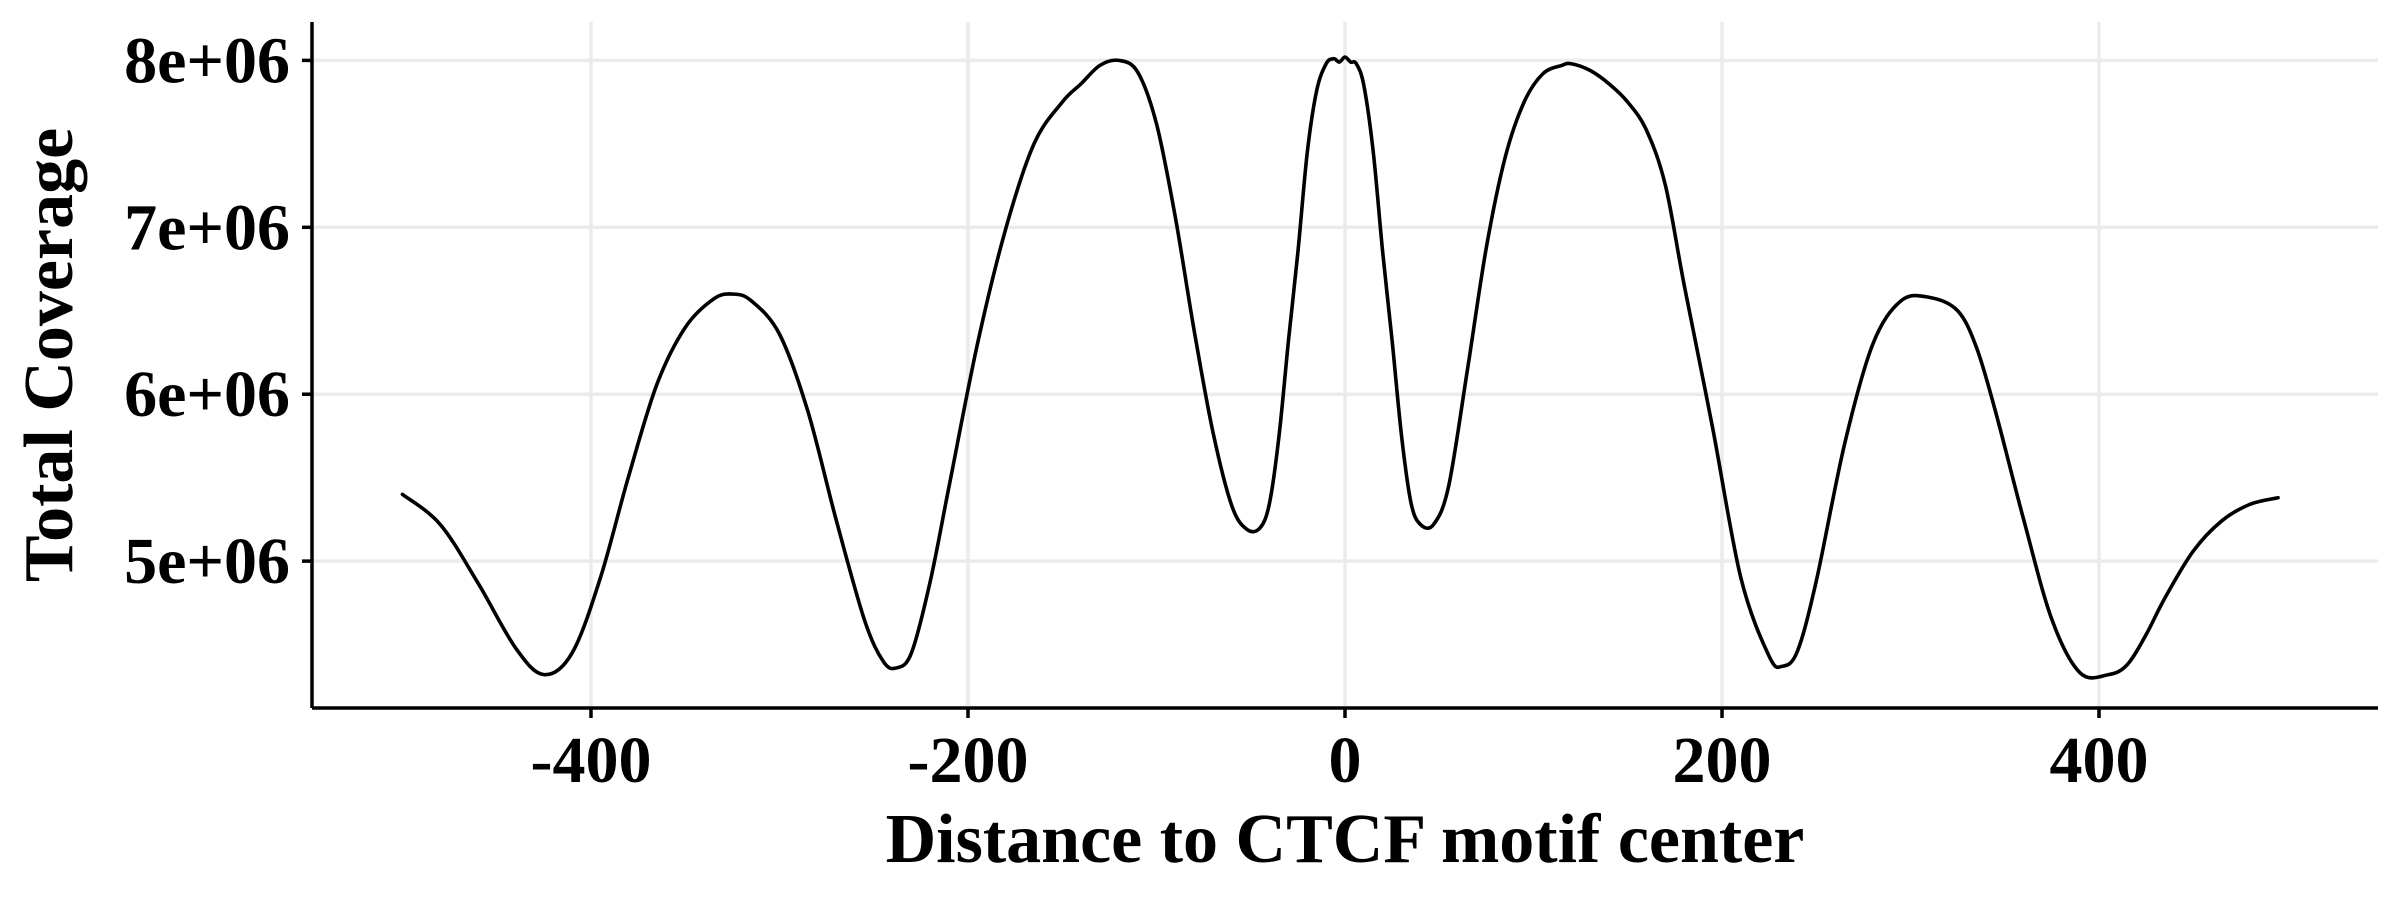  Describe the element at coordinates (1345, 760) in the screenshot. I see `x-tick-label: 0` at that location.